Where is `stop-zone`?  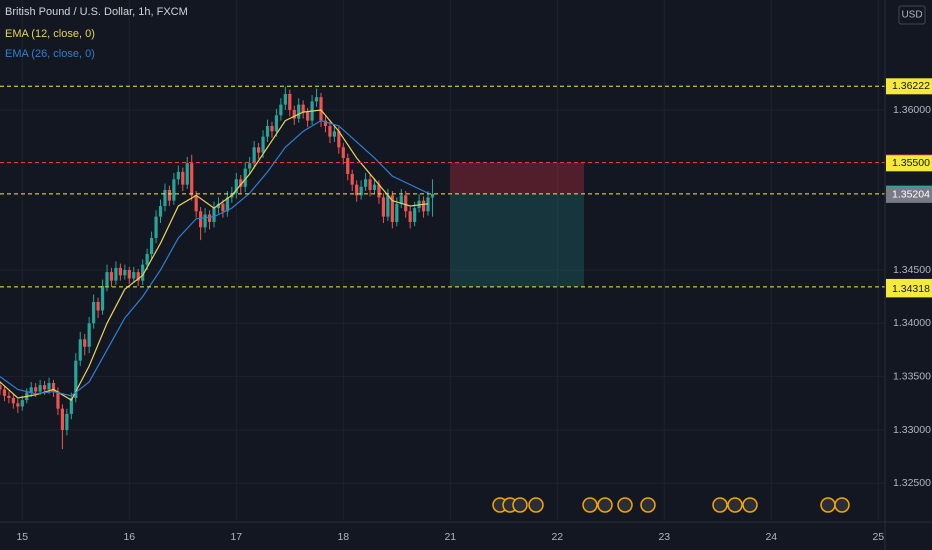 stop-zone is located at coordinates (517, 178).